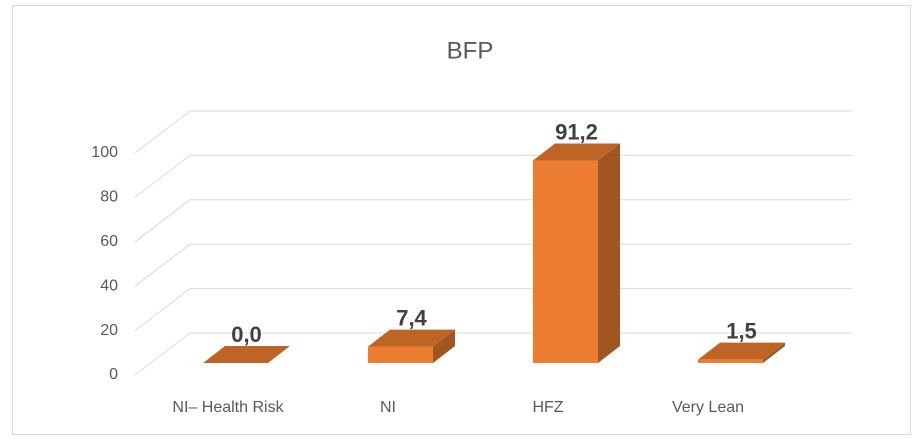 This screenshot has height=439, width=921. I want to click on y-tick-label: 40, so click(109, 285).